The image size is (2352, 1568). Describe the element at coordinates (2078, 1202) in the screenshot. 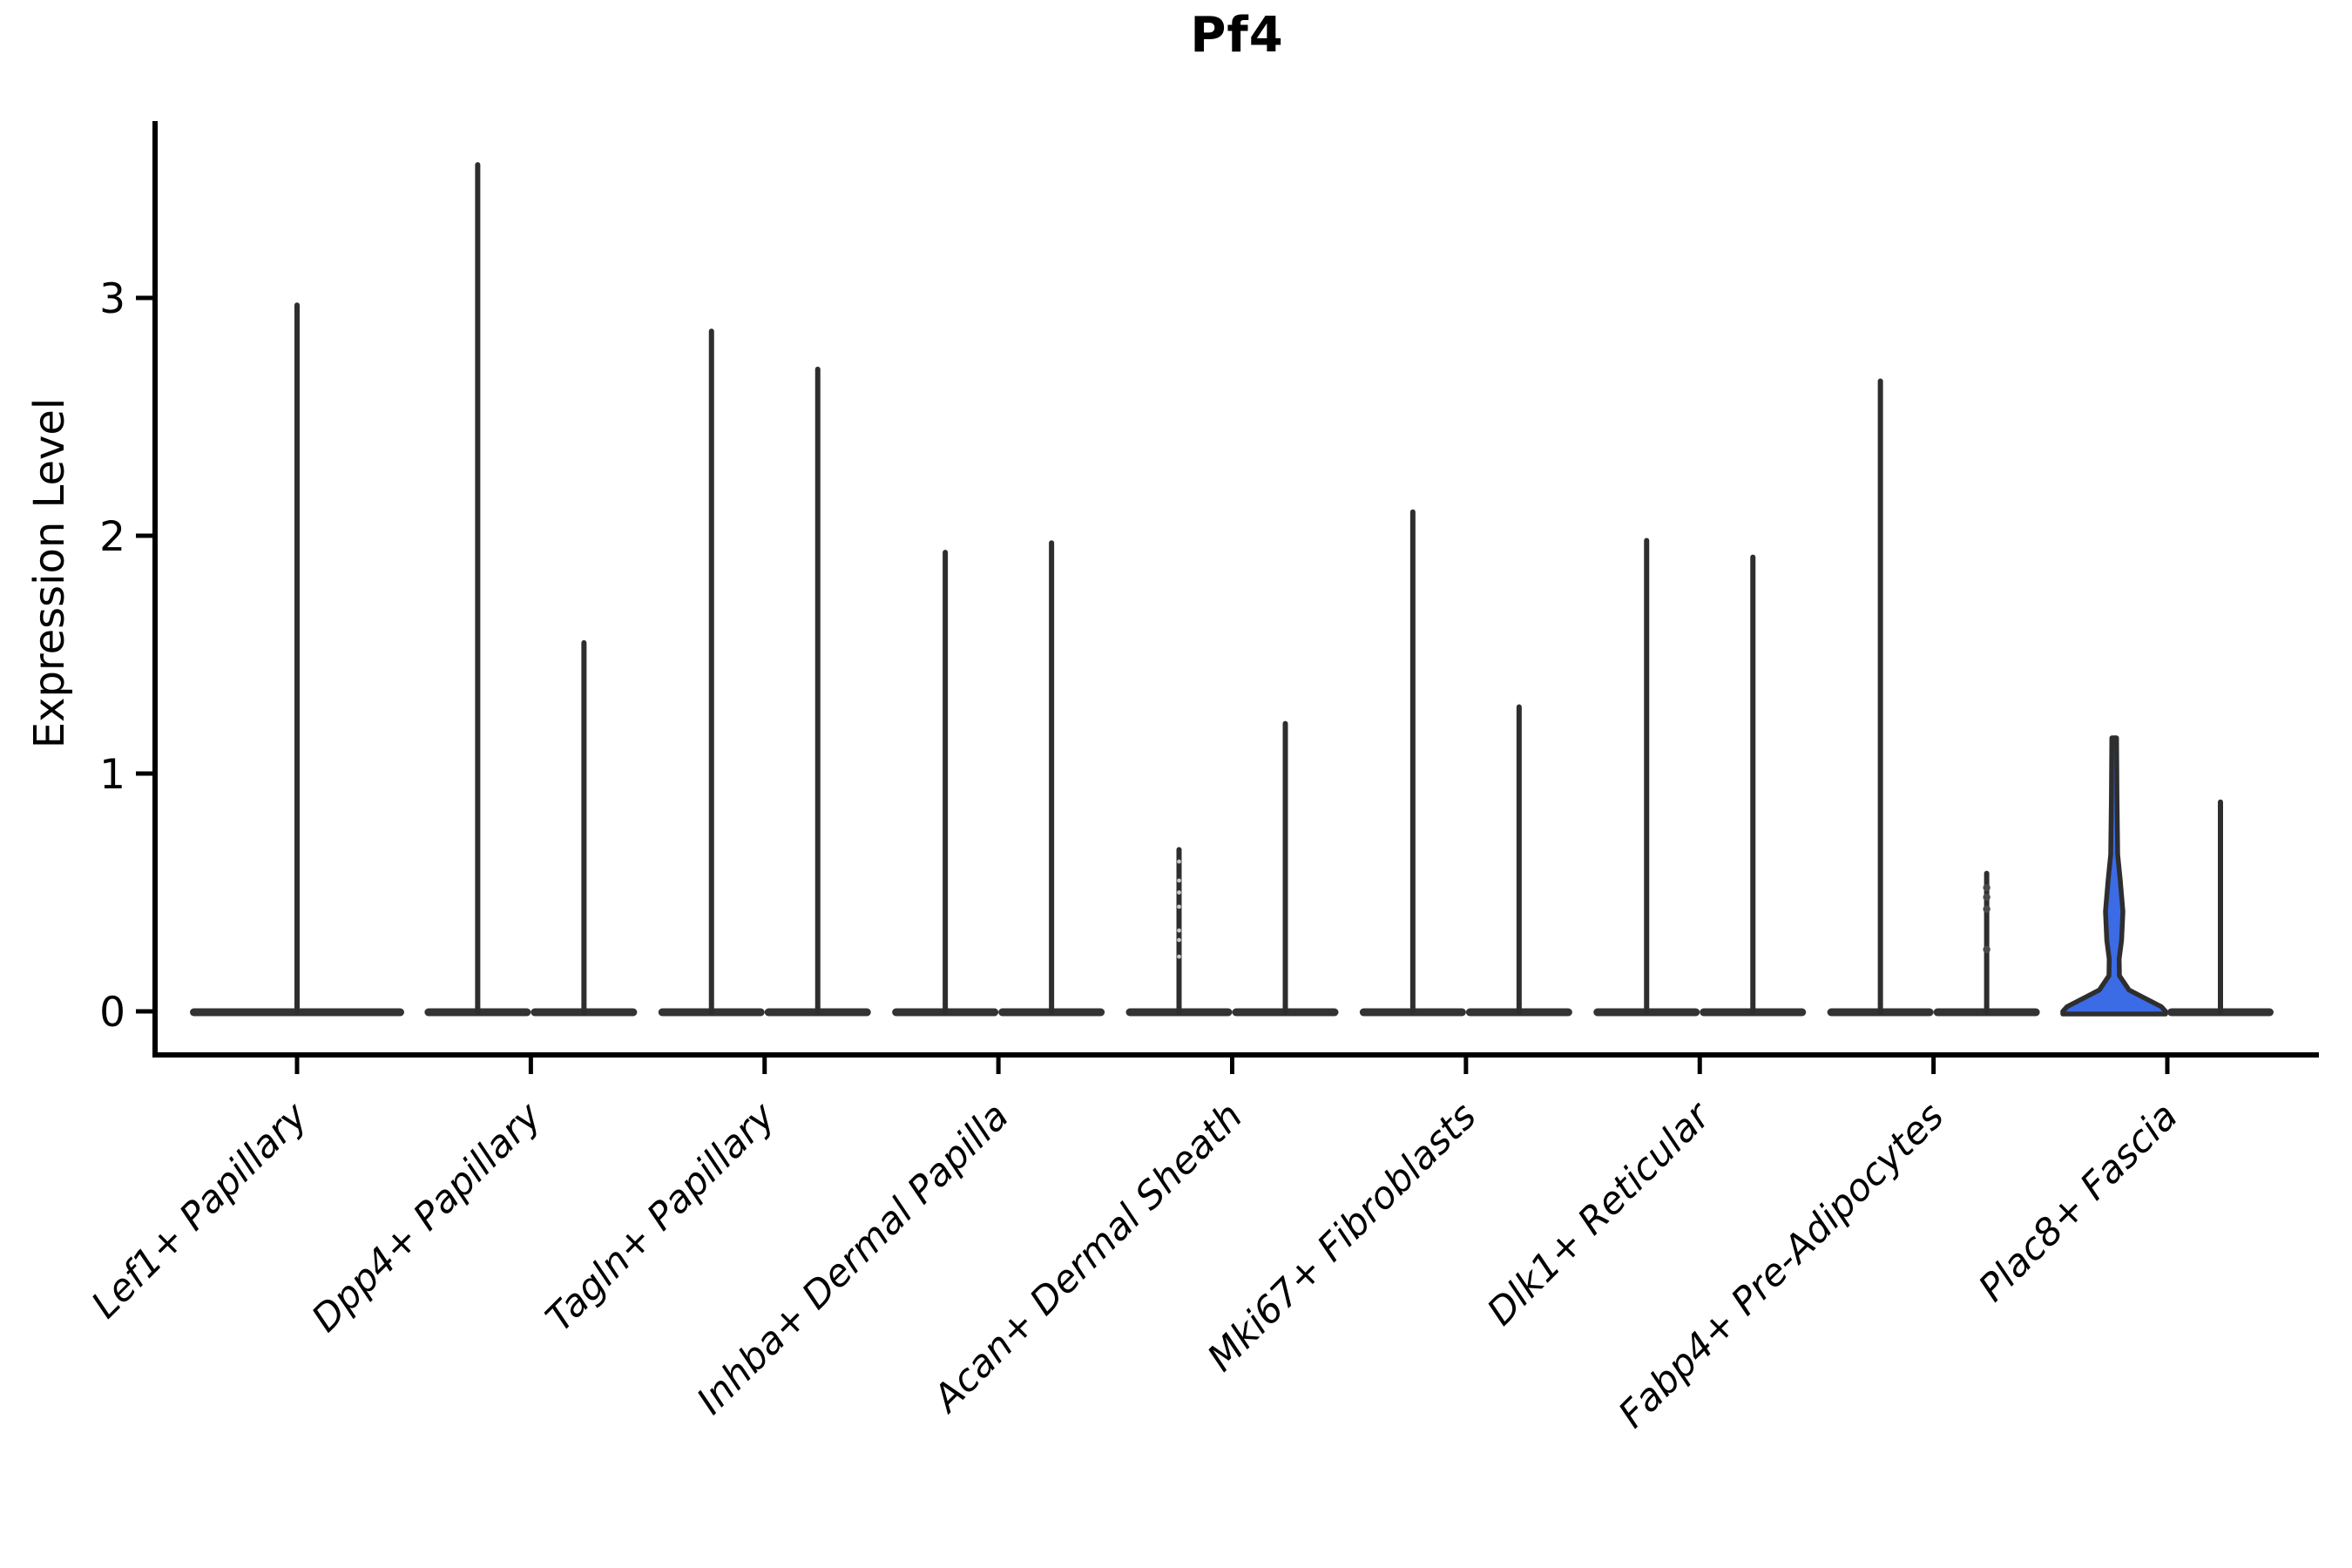

I see `x-category-label: Plac8+ Fascia` at that location.